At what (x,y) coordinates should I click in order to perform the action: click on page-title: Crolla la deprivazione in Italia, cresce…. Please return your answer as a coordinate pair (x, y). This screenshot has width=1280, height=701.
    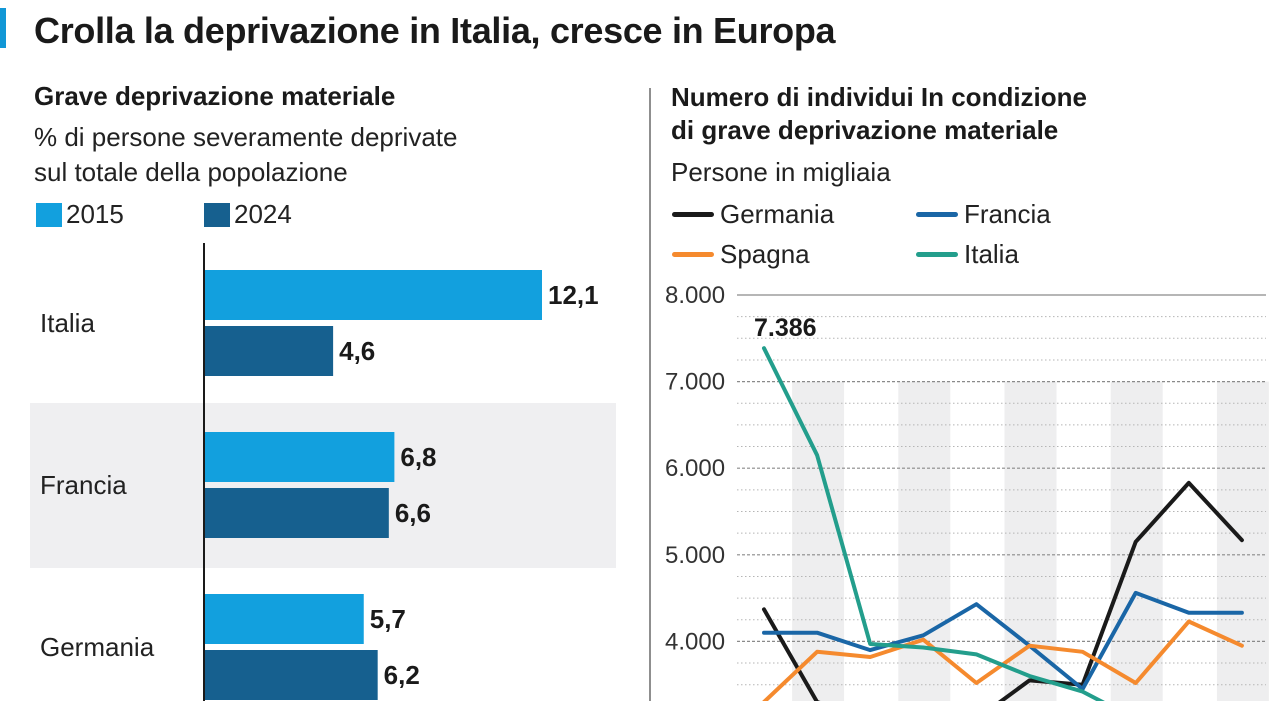
    Looking at the image, I should click on (435, 30).